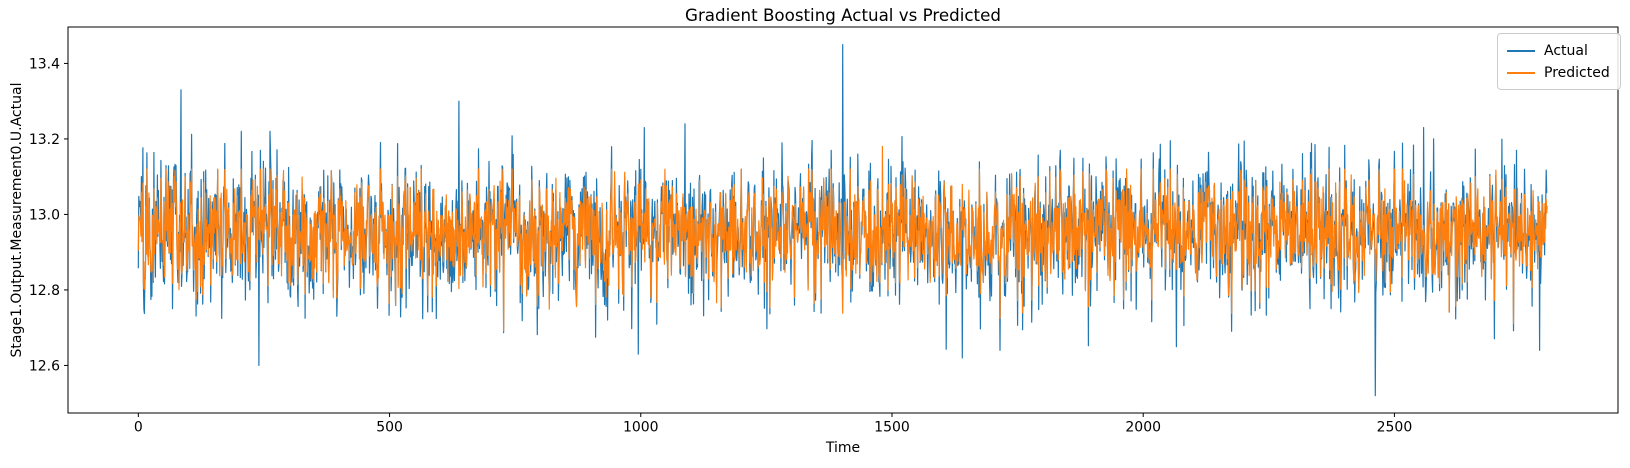  Describe the element at coordinates (1395, 428) in the screenshot. I see `x-tick-label: 2500` at that location.